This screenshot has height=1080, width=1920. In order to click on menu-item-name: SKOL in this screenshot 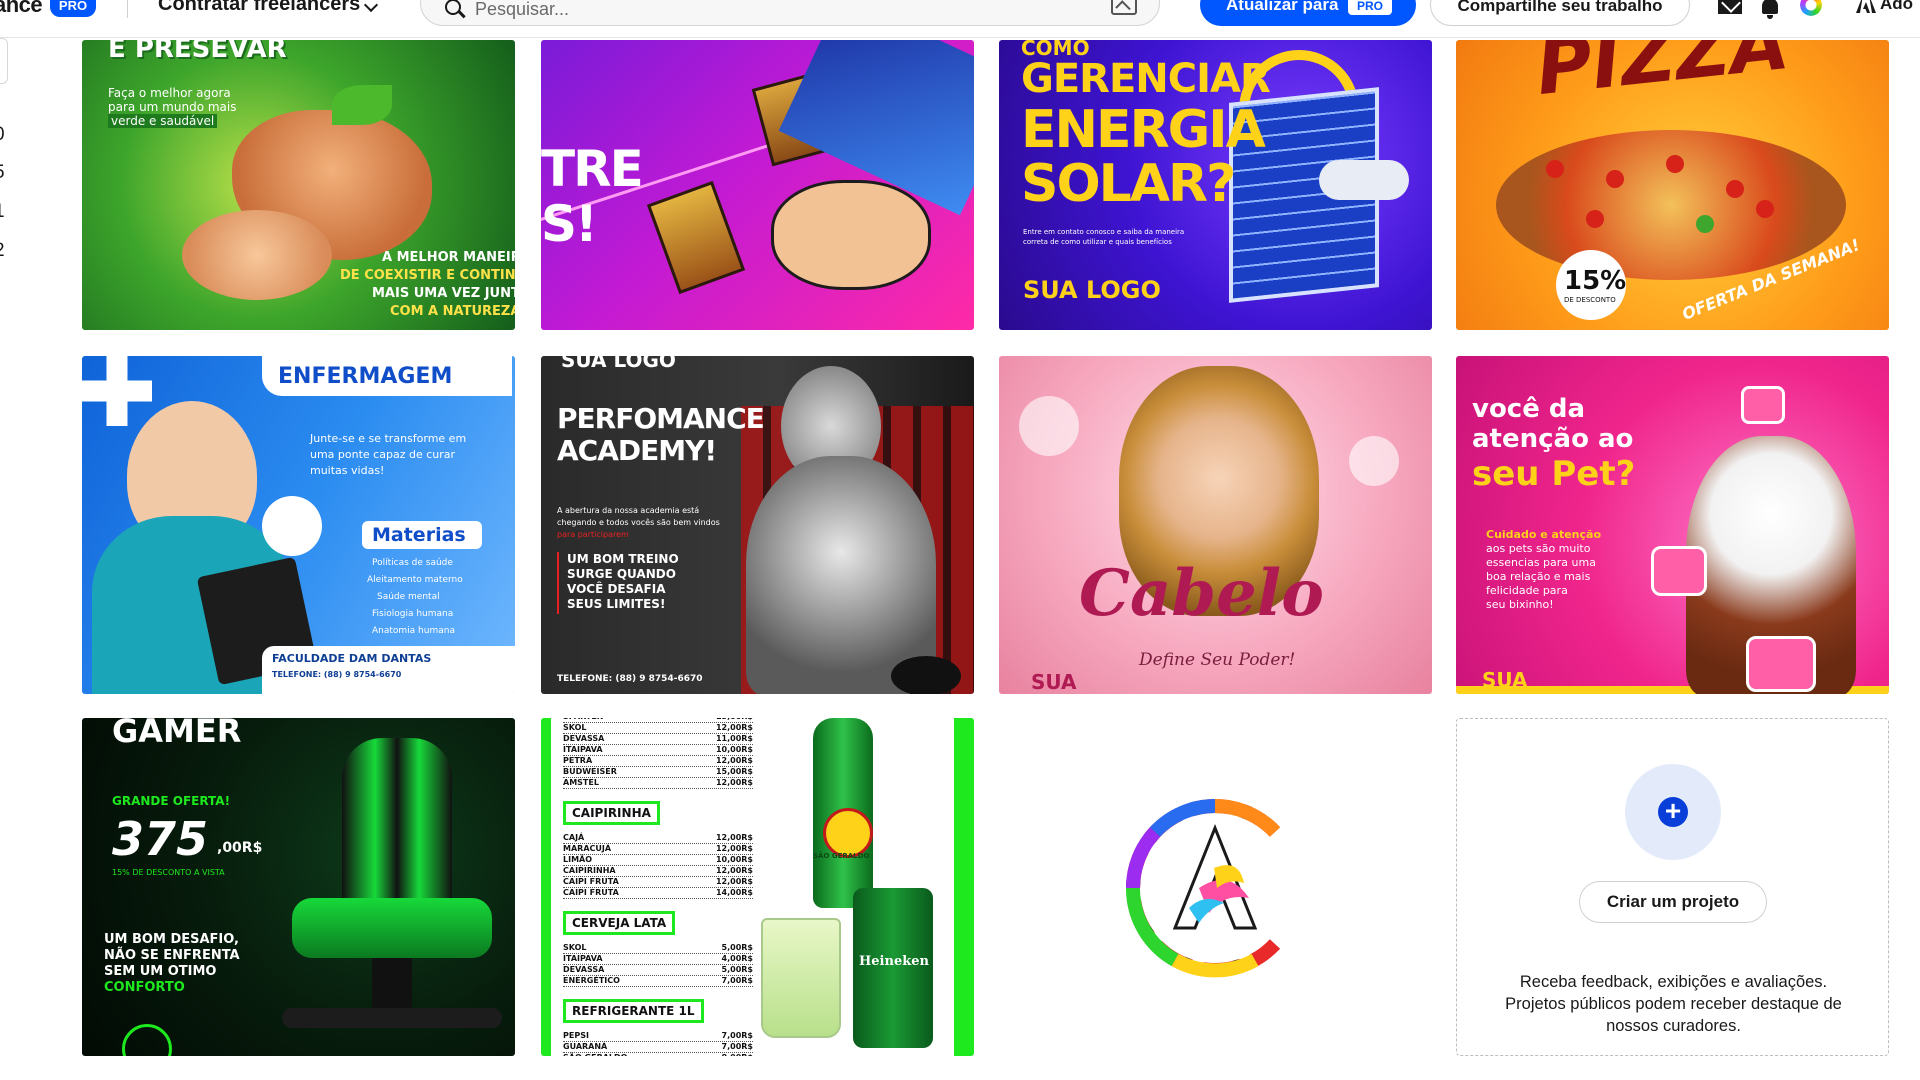, I will do `click(575, 947)`.